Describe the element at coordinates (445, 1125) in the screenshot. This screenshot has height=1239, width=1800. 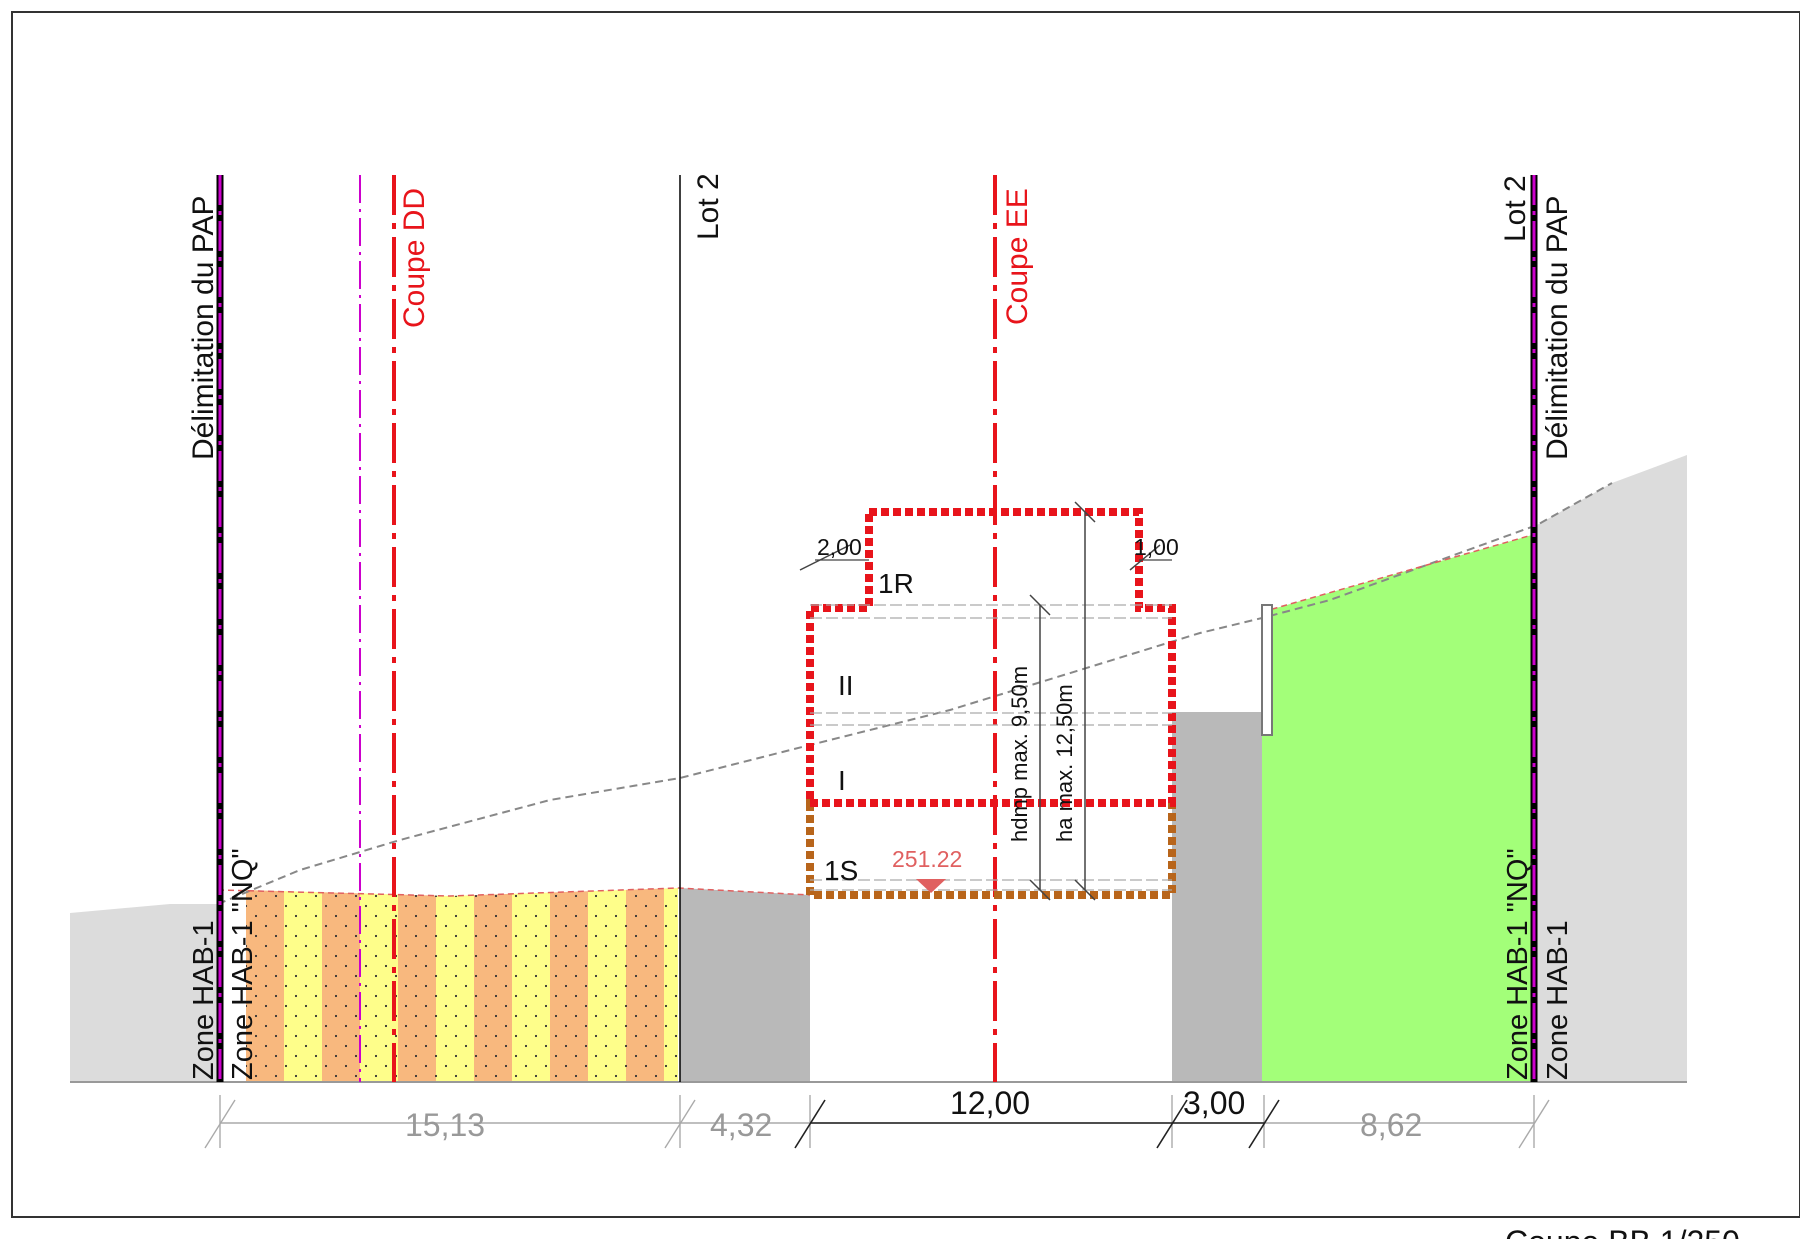
I see `dimension-15-13: 15,13` at that location.